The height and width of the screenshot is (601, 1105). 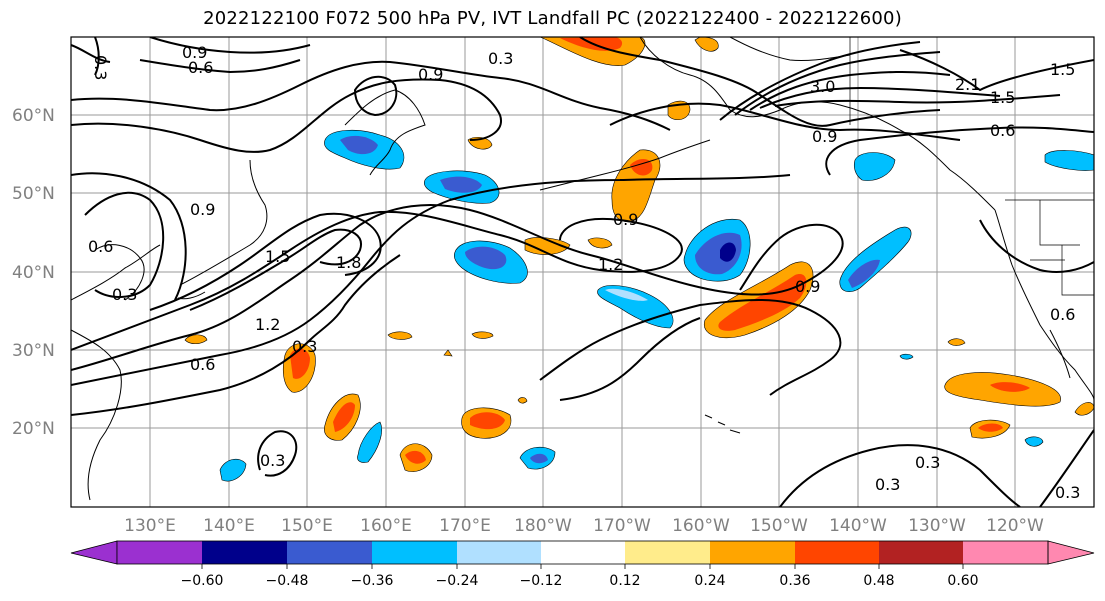 What do you see at coordinates (794, 581) in the screenshot?
I see `colorbar-tick-label: 0.36` at bounding box center [794, 581].